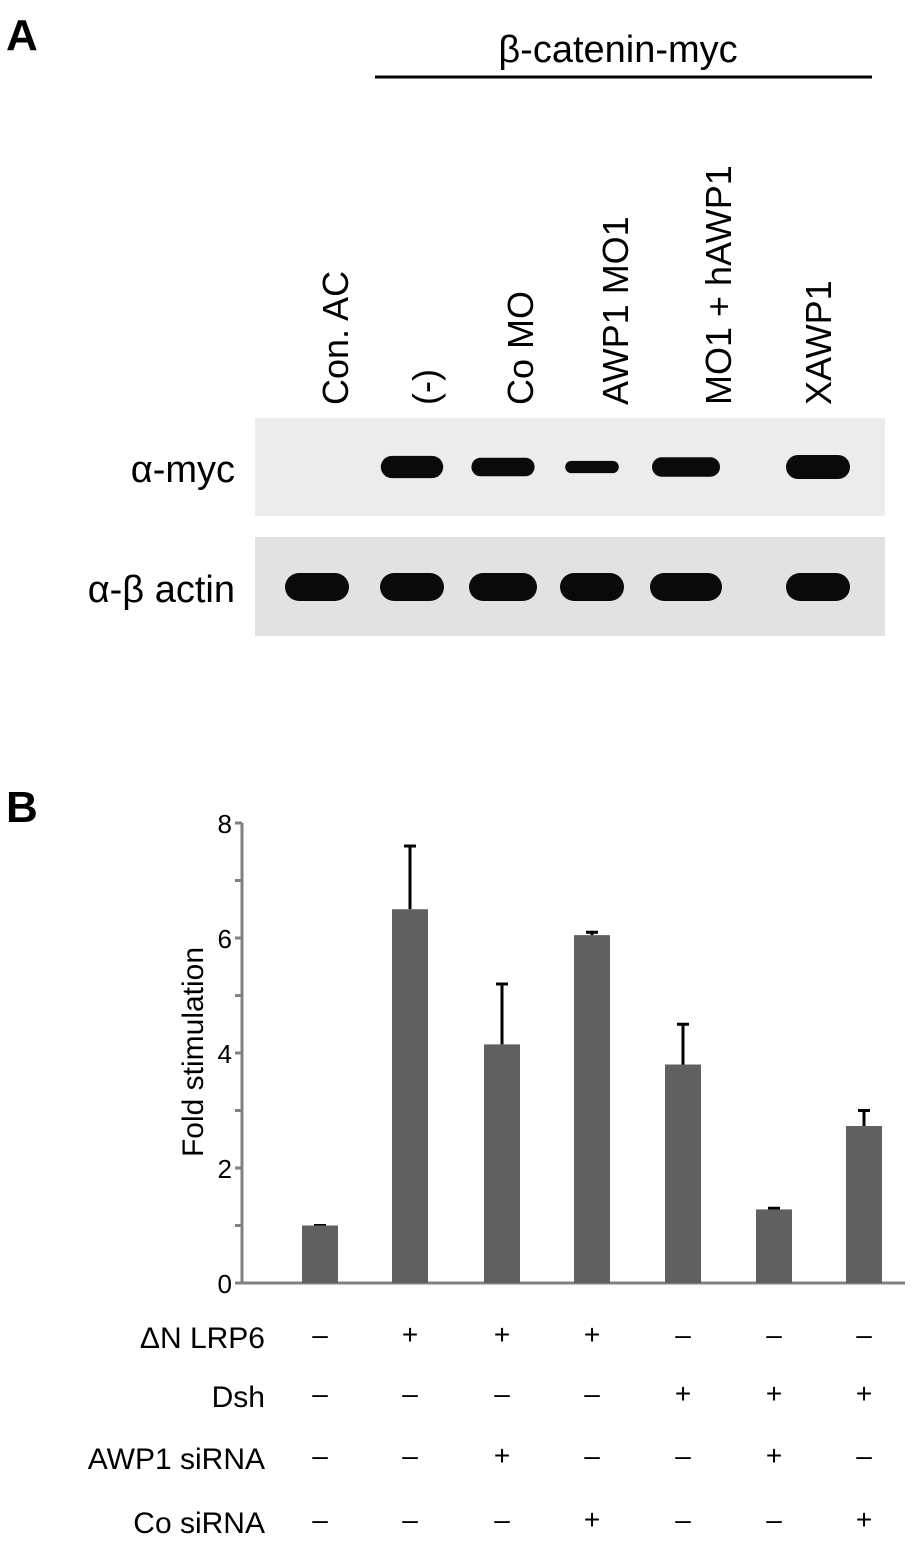 The width and height of the screenshot is (922, 1546). What do you see at coordinates (225, 824) in the screenshot?
I see `y-tick-label: 8` at bounding box center [225, 824].